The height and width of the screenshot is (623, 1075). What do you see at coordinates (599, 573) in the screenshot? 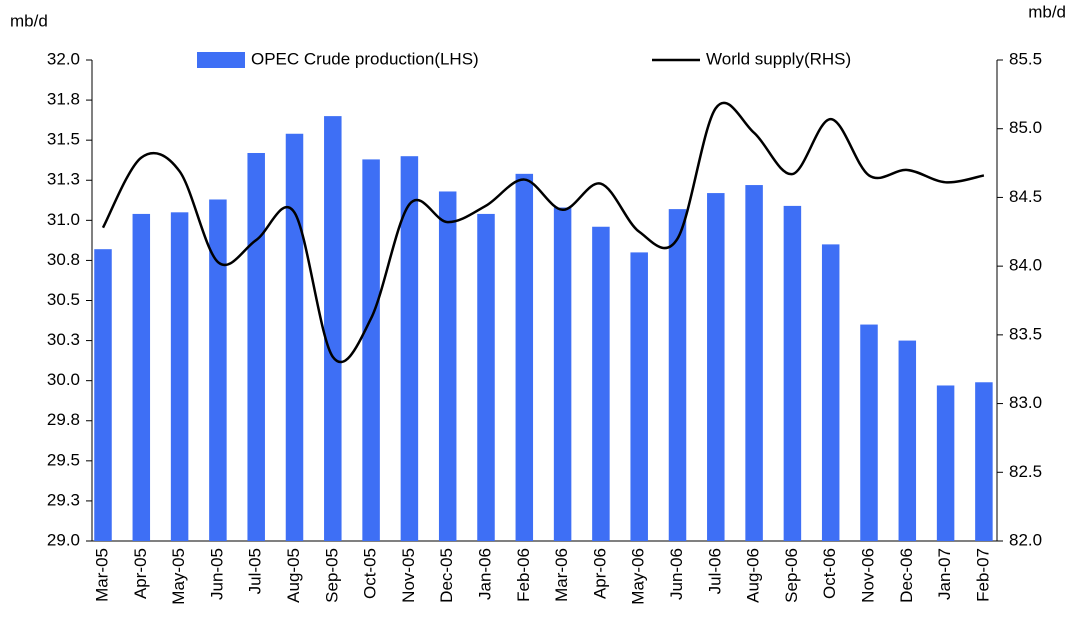
I see `x-tick-label: Apr-06` at bounding box center [599, 573].